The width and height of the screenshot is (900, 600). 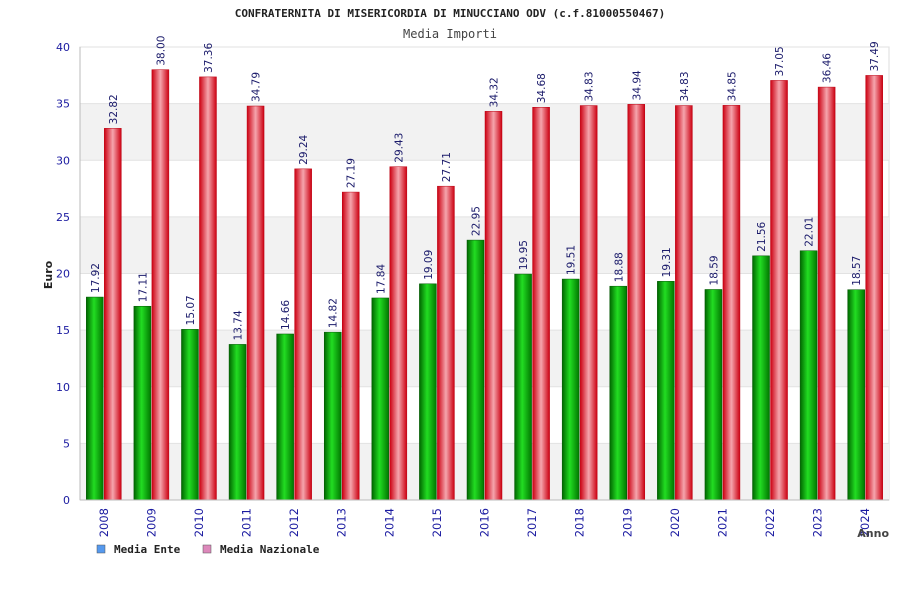 What do you see at coordinates (143, 287) in the screenshot?
I see `data-label: 17.11` at bounding box center [143, 287].